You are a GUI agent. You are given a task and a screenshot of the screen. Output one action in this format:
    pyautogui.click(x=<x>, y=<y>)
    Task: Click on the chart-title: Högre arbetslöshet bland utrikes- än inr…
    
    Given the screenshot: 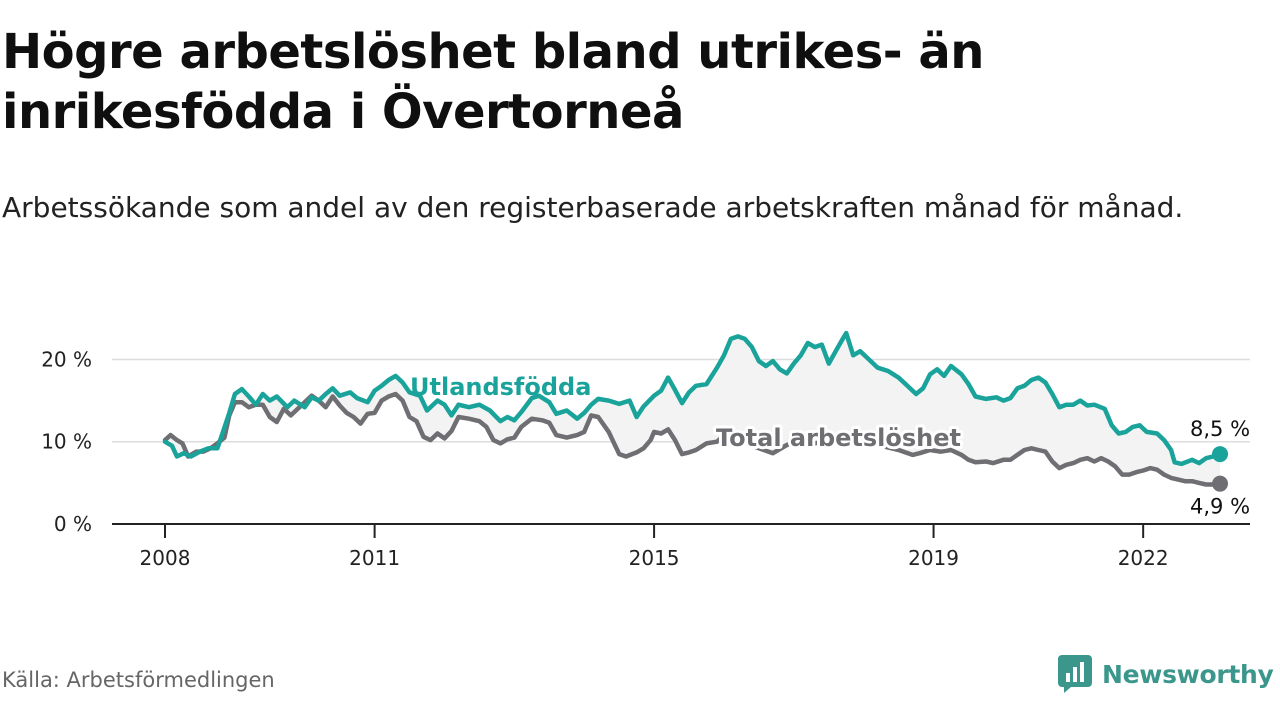 What is the action you would take?
    pyautogui.click(x=493, y=82)
    